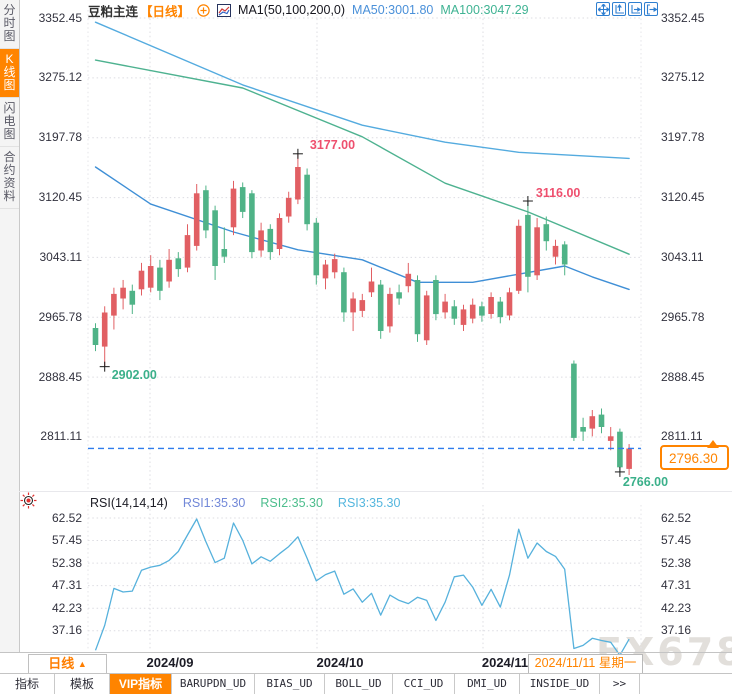 Image resolution: width=732 pixels, height=694 pixels. What do you see at coordinates (61, 436) in the screenshot?
I see `price-axis-label-left: 2811.11` at bounding box center [61, 436].